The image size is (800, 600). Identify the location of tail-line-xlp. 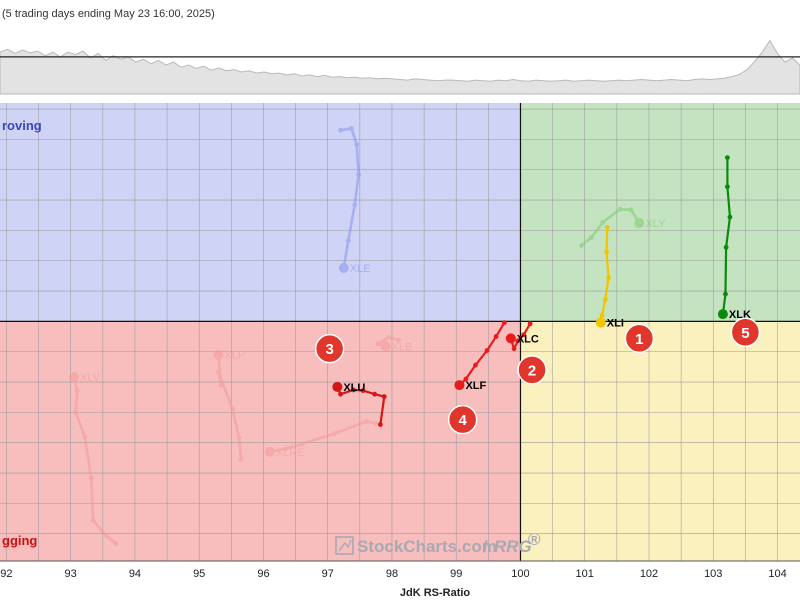
(230, 407).